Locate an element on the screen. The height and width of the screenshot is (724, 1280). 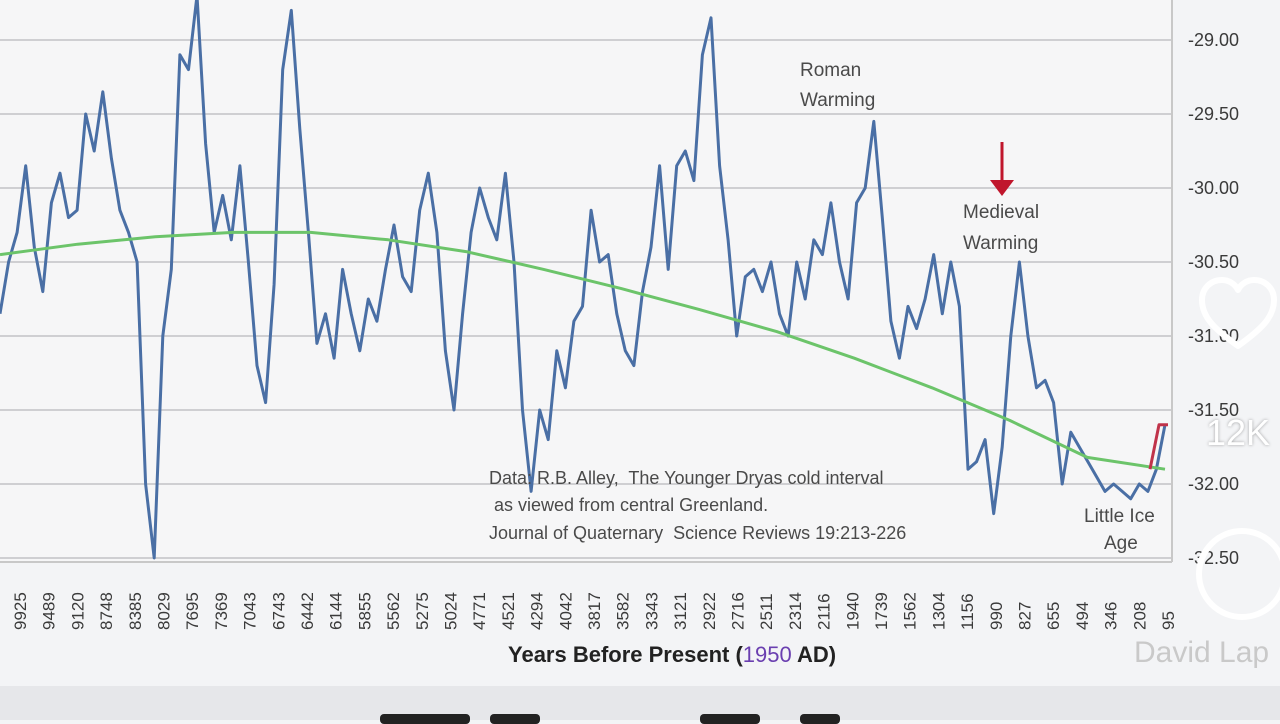
annotation-little-ice-line1: Little Ice is located at coordinates (1119, 516).